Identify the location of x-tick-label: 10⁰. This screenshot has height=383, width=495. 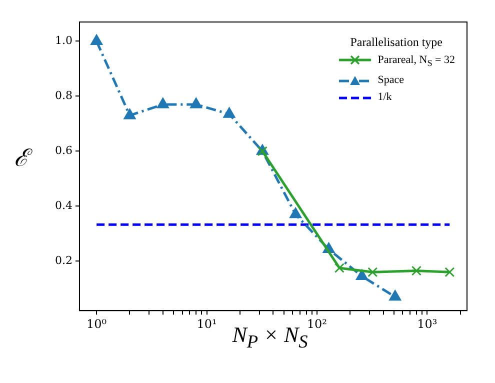
(96, 323).